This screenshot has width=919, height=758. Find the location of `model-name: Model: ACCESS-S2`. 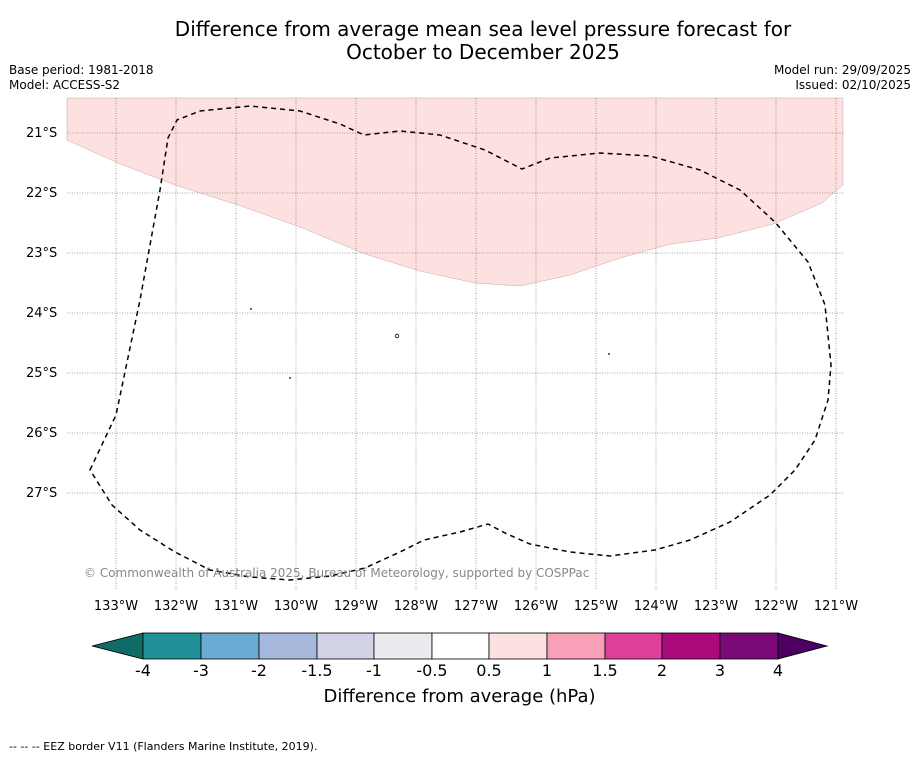

model-name: Model: ACCESS-S2 is located at coordinates (65, 85).